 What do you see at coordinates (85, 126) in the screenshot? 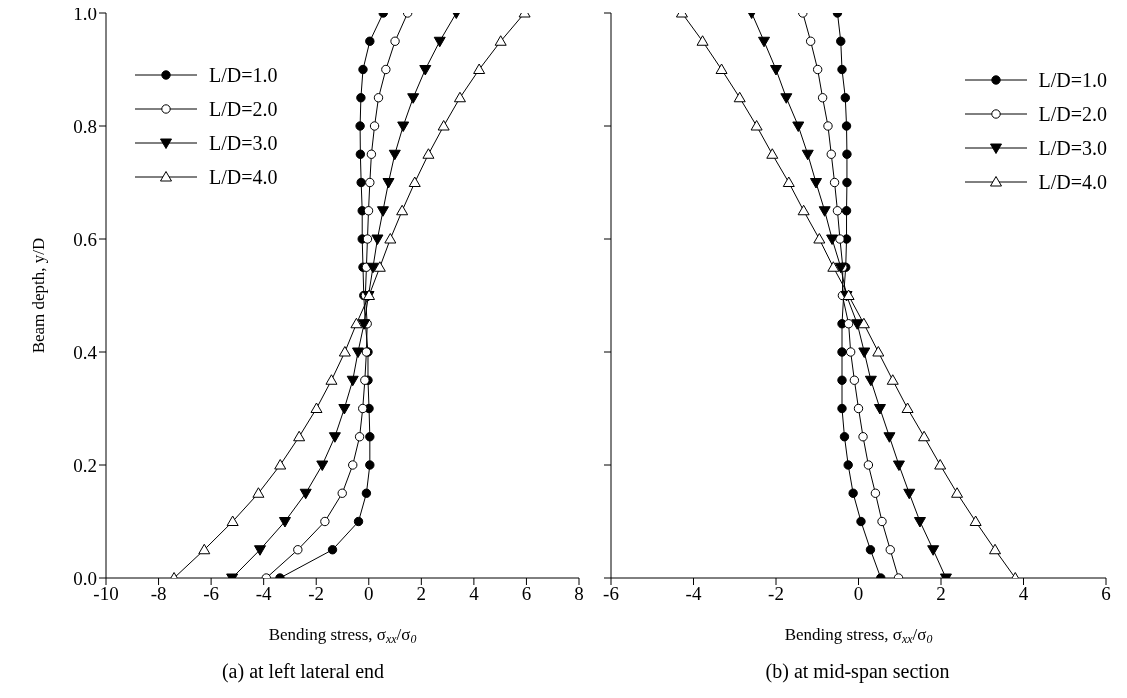
I see `y-tick-label: 0.8` at bounding box center [85, 126].